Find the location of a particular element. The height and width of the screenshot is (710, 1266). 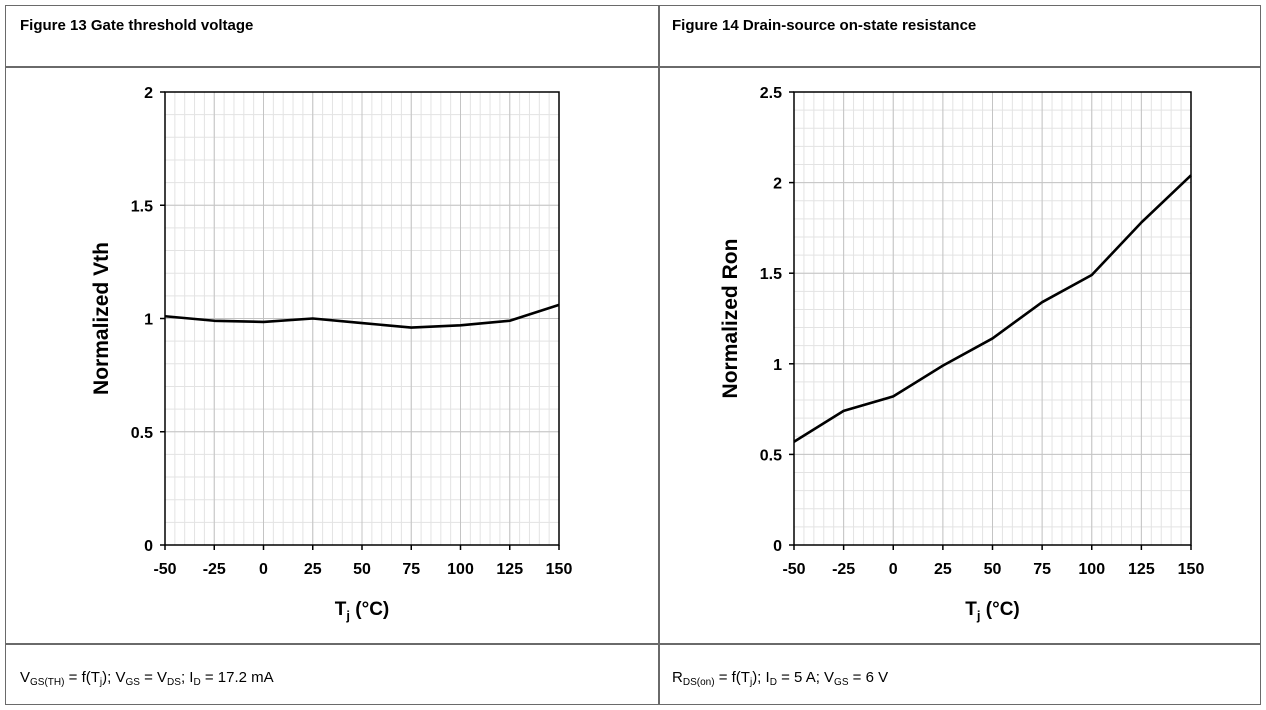

column-divider is located at coordinates (659, 355).